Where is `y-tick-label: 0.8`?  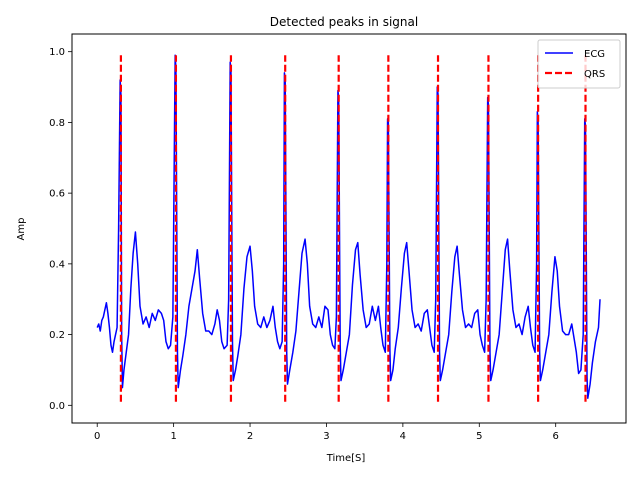 y-tick-label: 0.8 is located at coordinates (57, 123).